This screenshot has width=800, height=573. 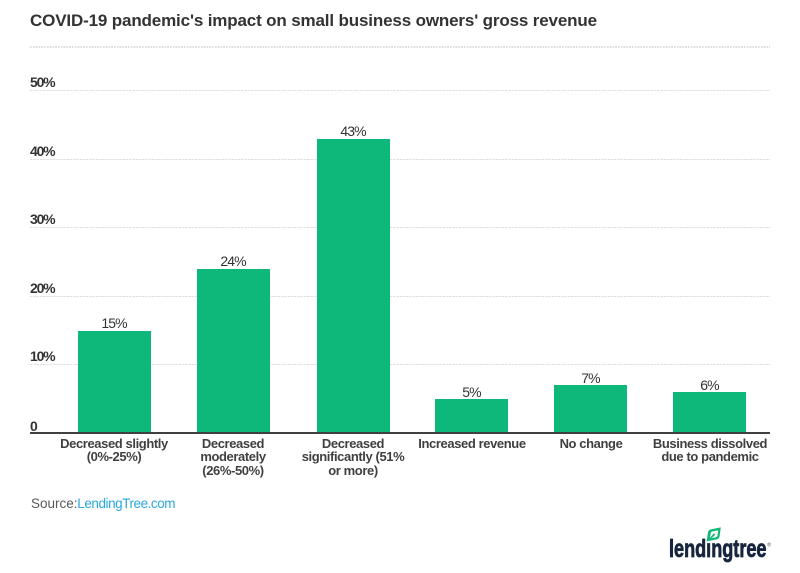 I want to click on svg-text: lendıngtree, so click(x=718, y=549).